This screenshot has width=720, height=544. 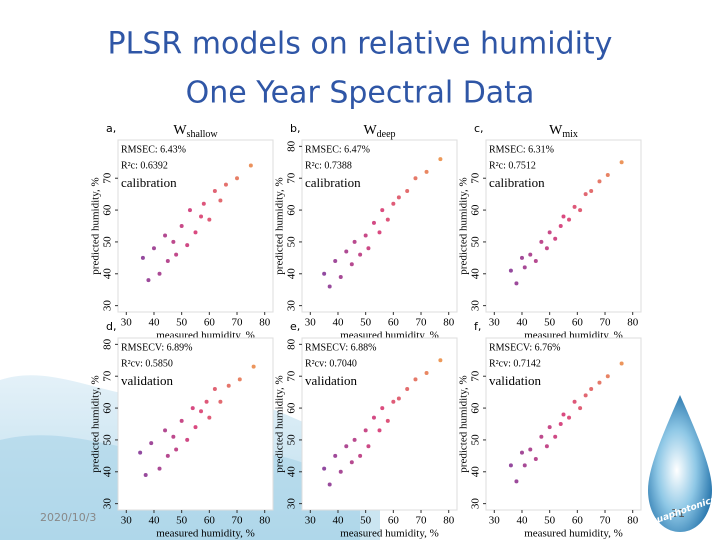 I want to click on y-tick-label: 40, so click(x=292, y=472).